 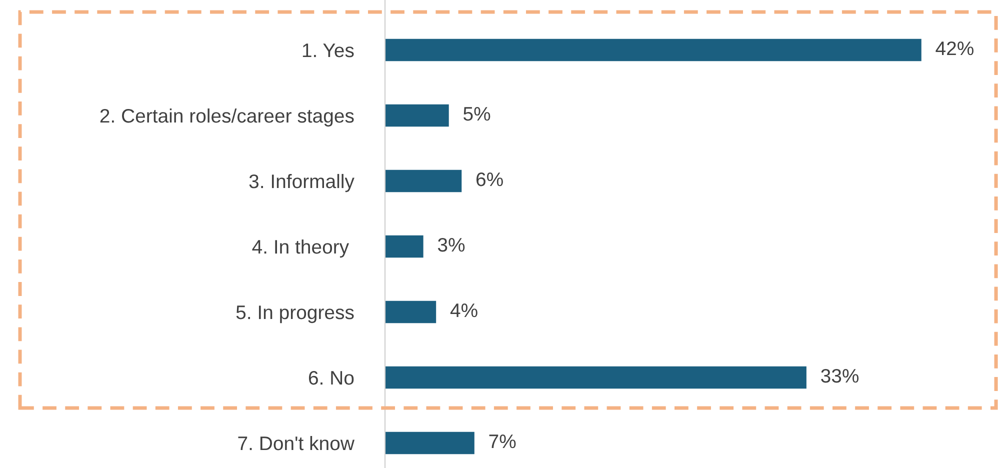 I want to click on y-tick-label: 6. No, so click(x=331, y=377).